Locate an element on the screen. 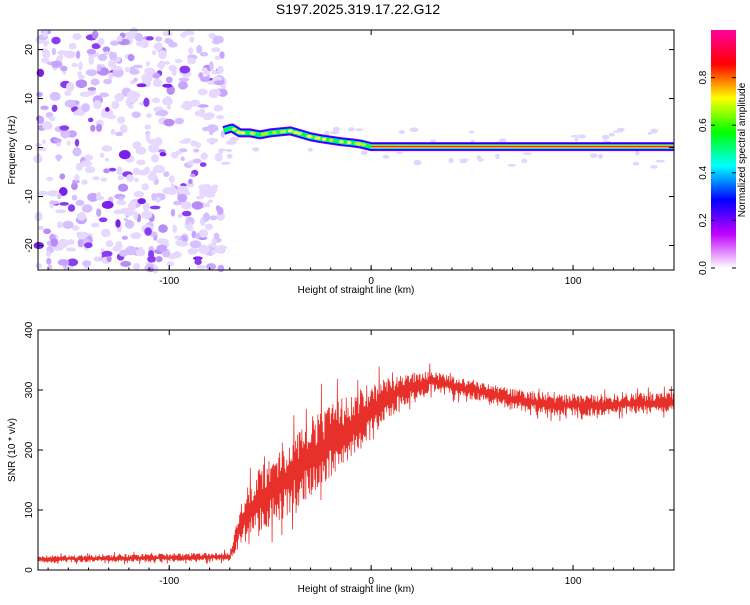 This screenshot has height=605, width=750. spectrogram-signal is located at coordinates (448, 137).